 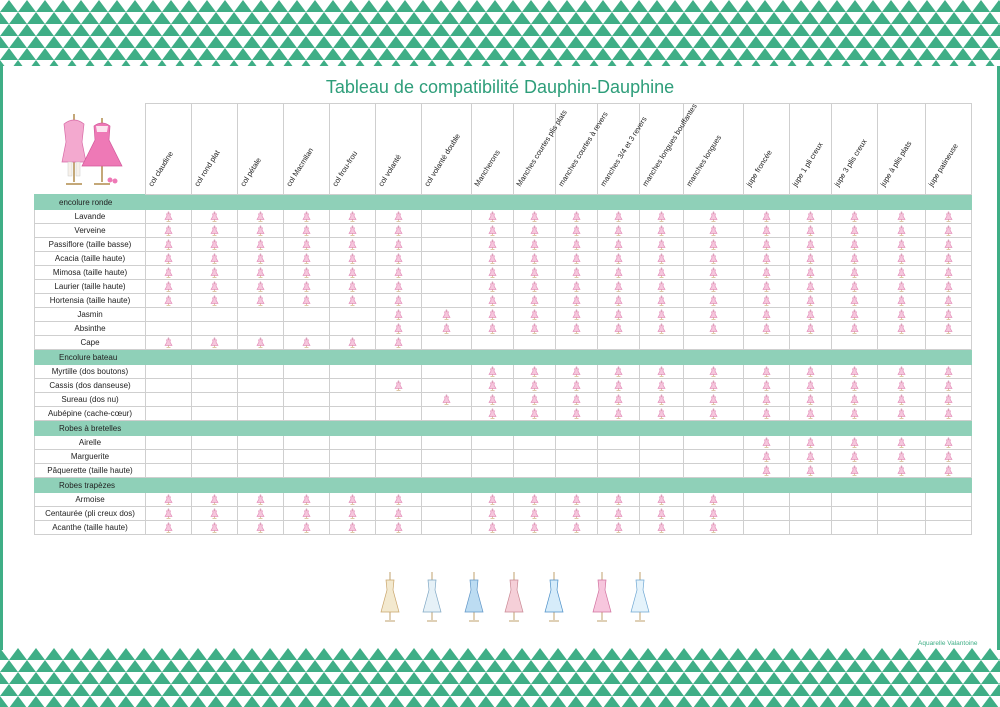 I want to click on table-row: Jasmin, so click(x=503, y=314).